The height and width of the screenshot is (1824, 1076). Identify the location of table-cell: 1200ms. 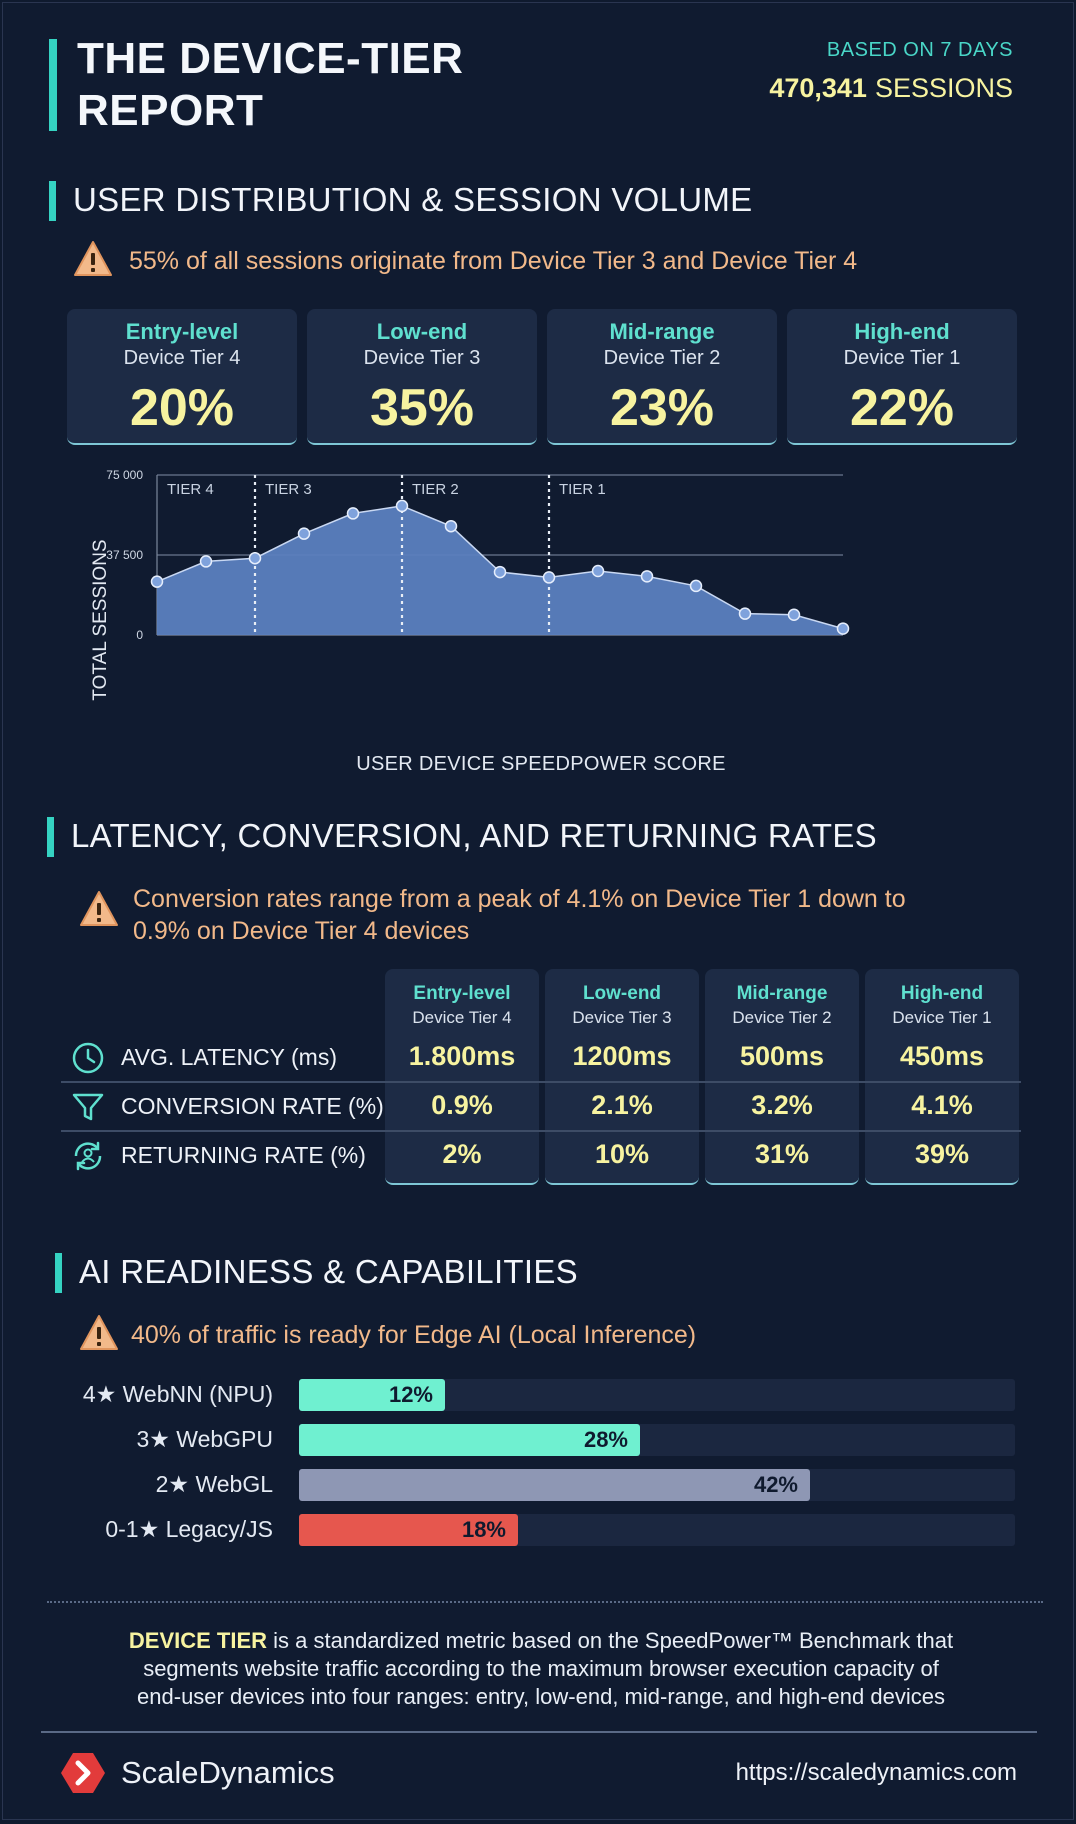
(622, 1056).